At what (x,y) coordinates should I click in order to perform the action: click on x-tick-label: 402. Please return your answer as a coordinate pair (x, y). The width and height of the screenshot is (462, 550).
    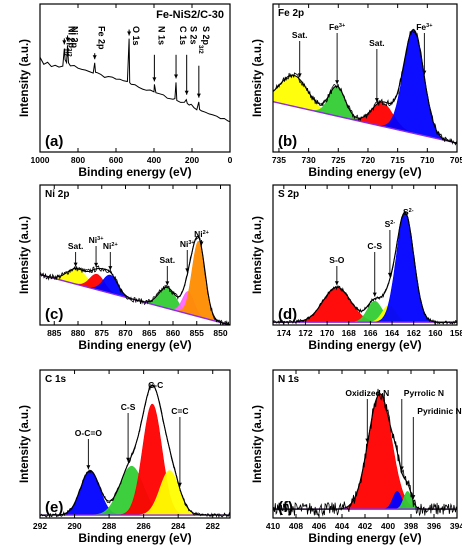
    Looking at the image, I should click on (365, 526).